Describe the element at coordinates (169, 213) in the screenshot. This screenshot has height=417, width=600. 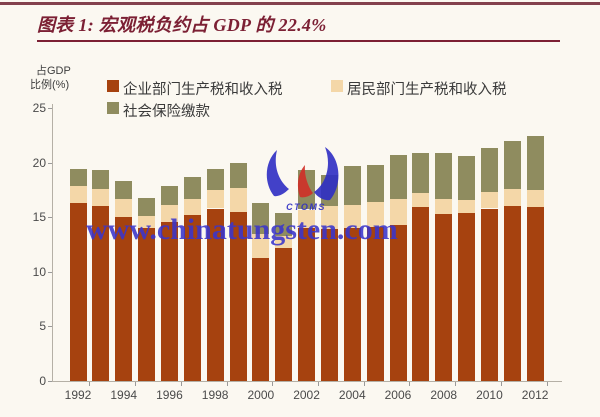
I see `bar-segment-1996-s1` at that location.